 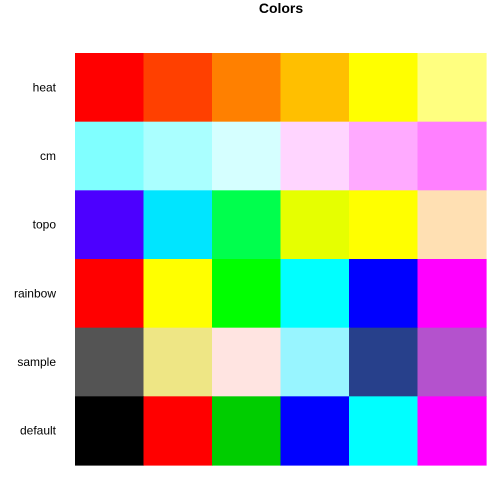 What do you see at coordinates (45, 87) in the screenshot?
I see `row-label-heat: heat` at bounding box center [45, 87].